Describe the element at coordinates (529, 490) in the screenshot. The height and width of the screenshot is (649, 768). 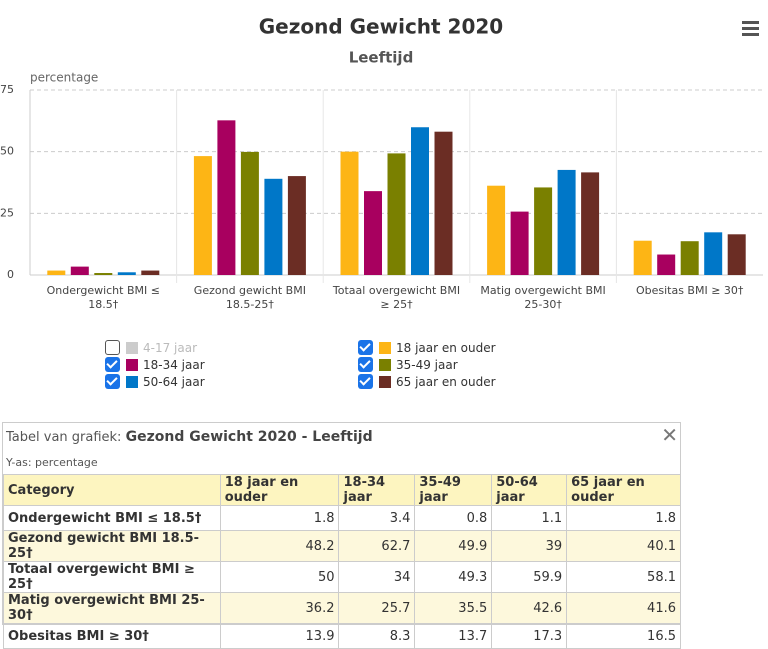
I see `column-header: 50-64 jaar` at that location.